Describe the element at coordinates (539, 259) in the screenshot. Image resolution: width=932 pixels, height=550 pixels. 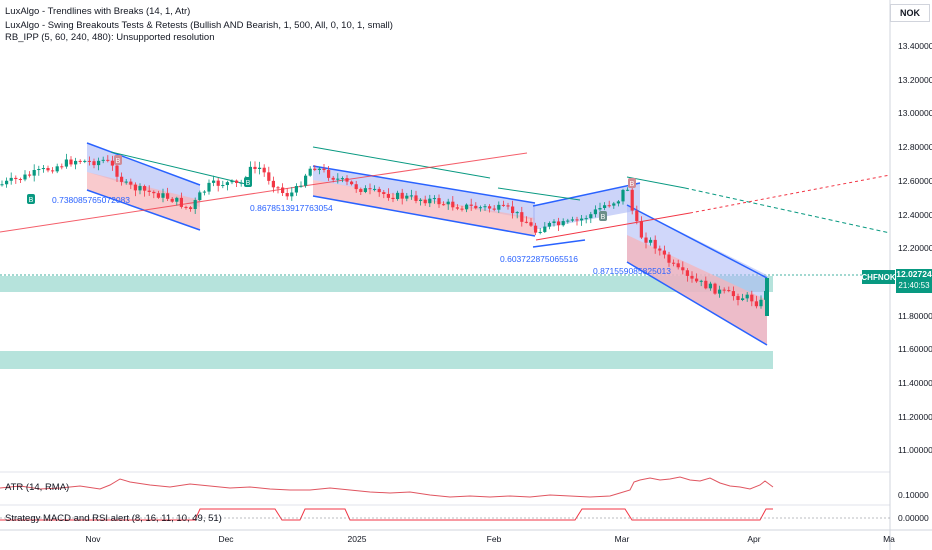
I see `channel-label: 0.603722875065516` at that location.